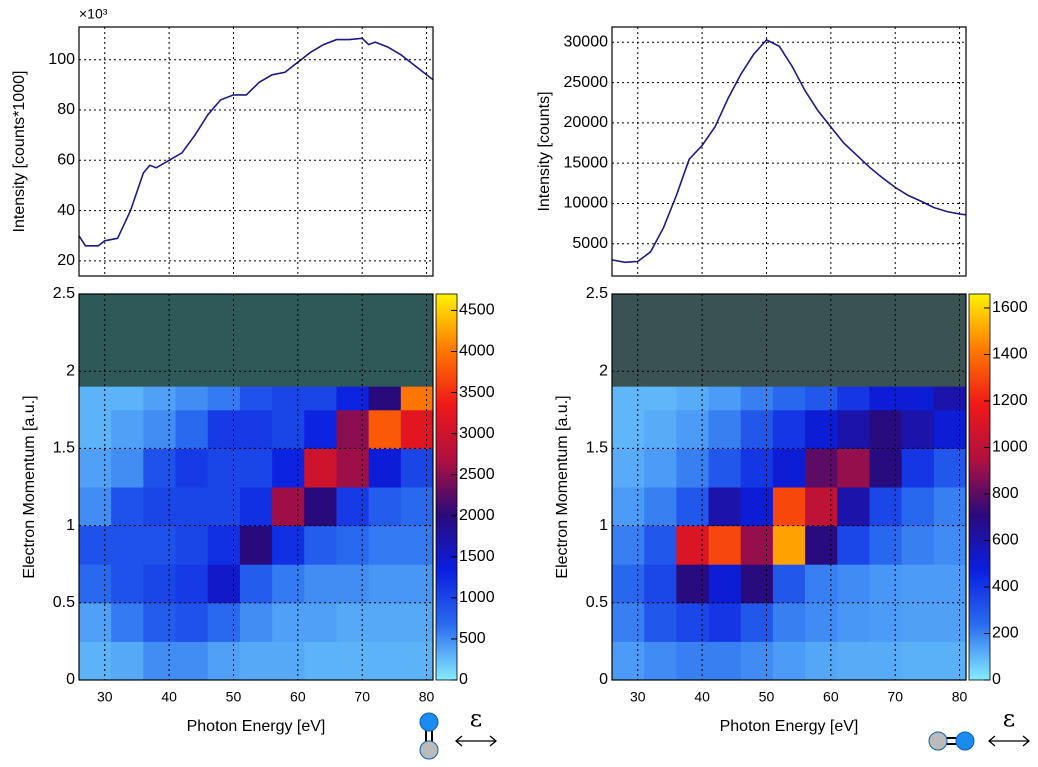  Describe the element at coordinates (446, 487) in the screenshot. I see `colorbar` at that location.